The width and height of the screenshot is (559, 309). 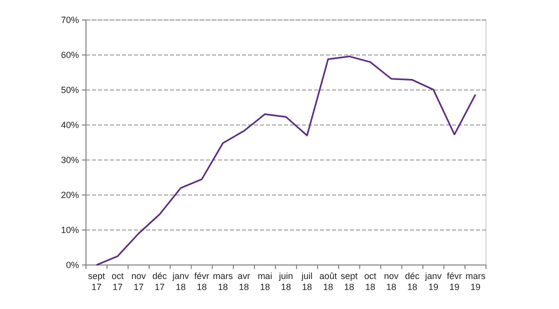 What do you see at coordinates (118, 281) in the screenshot?
I see `x-tick-label: oct 17` at bounding box center [118, 281].